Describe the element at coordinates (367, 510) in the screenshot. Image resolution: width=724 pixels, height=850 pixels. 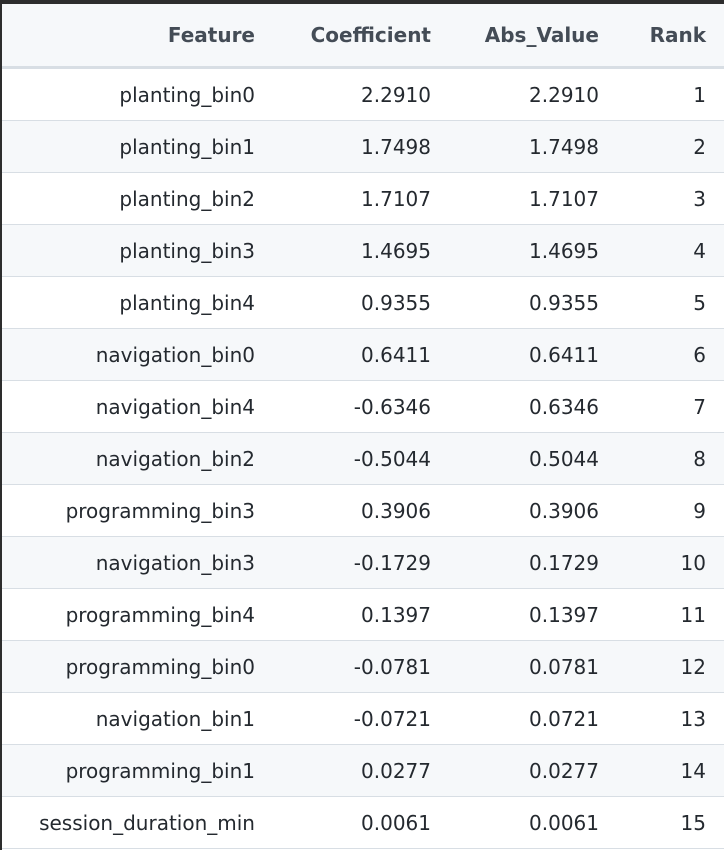
I see `cell-coefficient: 0.3906` at that location.